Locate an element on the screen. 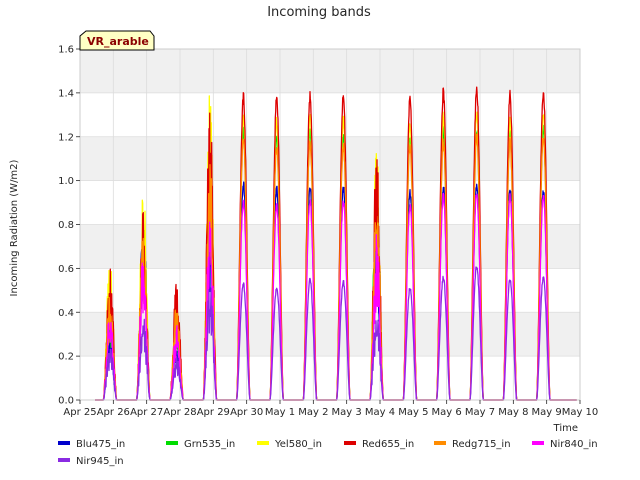 This screenshot has height=480, width=640. y-tick-label: 0.8 is located at coordinates (66, 225).